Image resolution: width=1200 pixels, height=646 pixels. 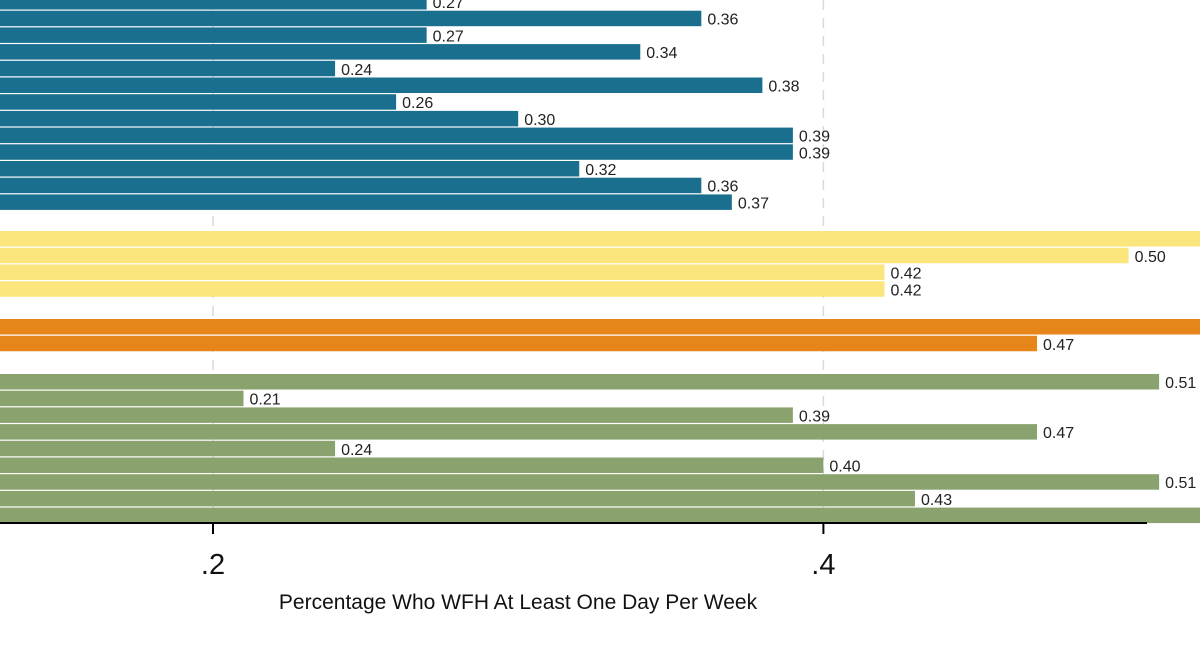 I want to click on bar-label-blue-5: 0.38, so click(x=783, y=87).